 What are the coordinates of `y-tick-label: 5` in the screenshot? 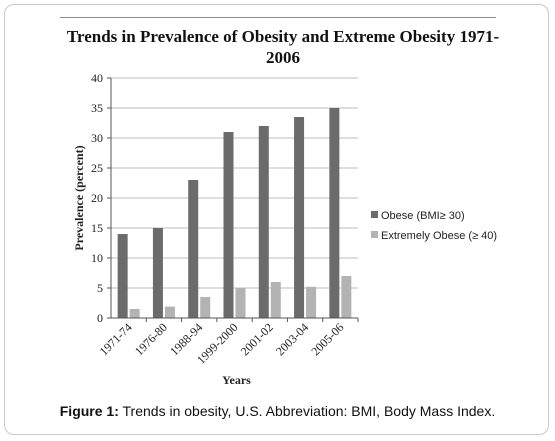 It's located at (100, 288).